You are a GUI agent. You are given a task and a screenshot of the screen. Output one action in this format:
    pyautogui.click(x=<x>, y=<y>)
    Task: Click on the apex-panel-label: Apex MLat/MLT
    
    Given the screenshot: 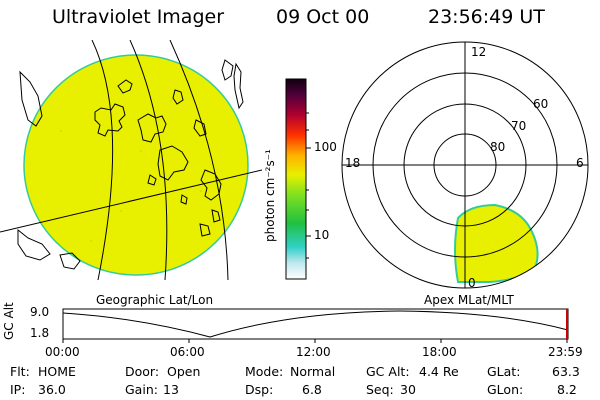 What is the action you would take?
    pyautogui.click(x=469, y=300)
    